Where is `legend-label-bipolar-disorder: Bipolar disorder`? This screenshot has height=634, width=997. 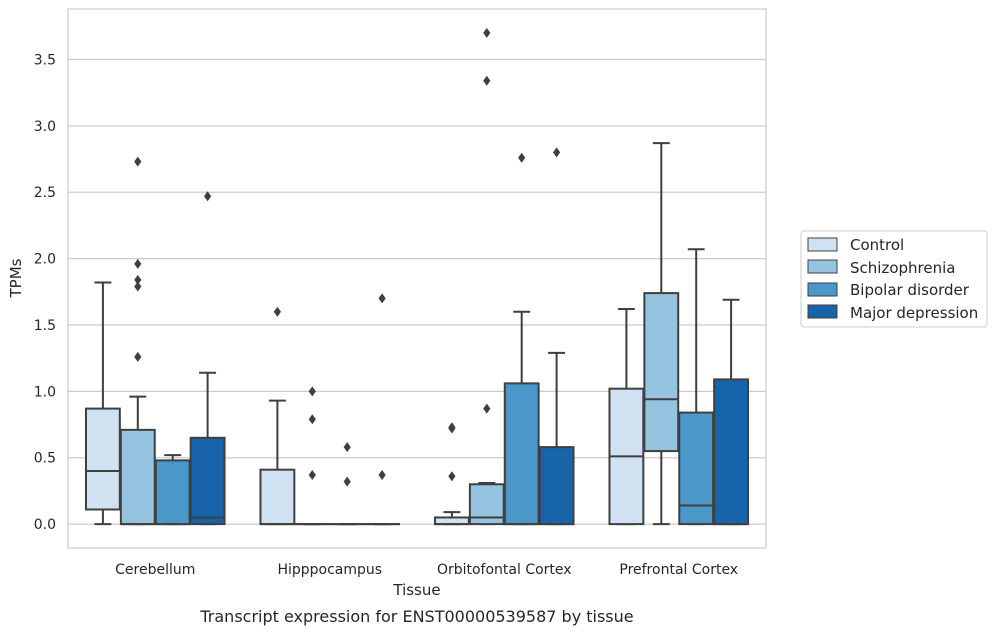
legend-label-bipolar-disorder: Bipolar disorder is located at coordinates (910, 290).